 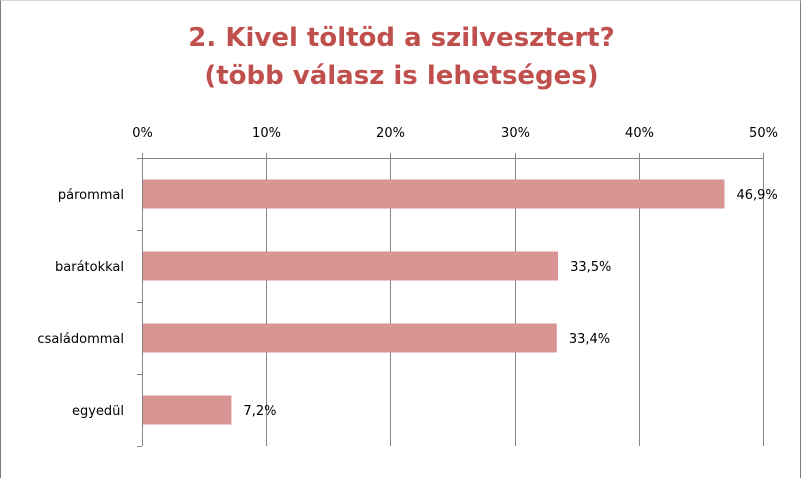 What do you see at coordinates (763, 133) in the screenshot?
I see `x-tick-label: 50%` at bounding box center [763, 133].